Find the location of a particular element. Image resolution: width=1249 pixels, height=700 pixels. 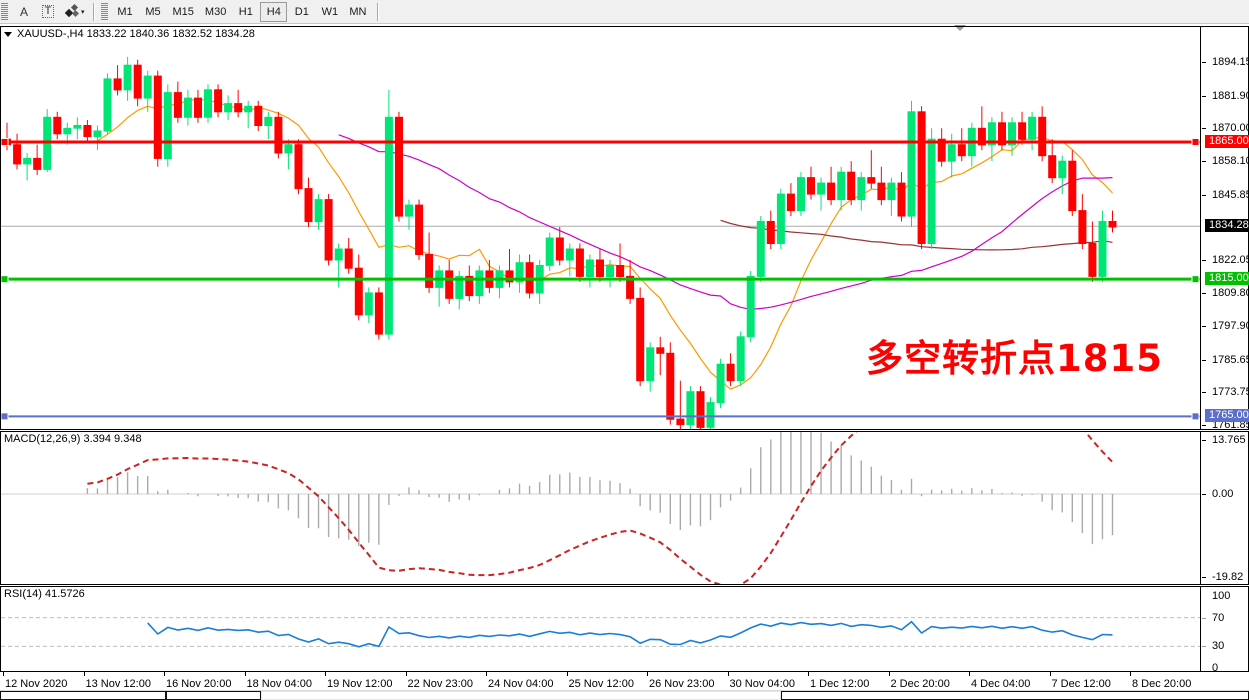

price-tag-support: 1815.00 is located at coordinates (1227, 279).